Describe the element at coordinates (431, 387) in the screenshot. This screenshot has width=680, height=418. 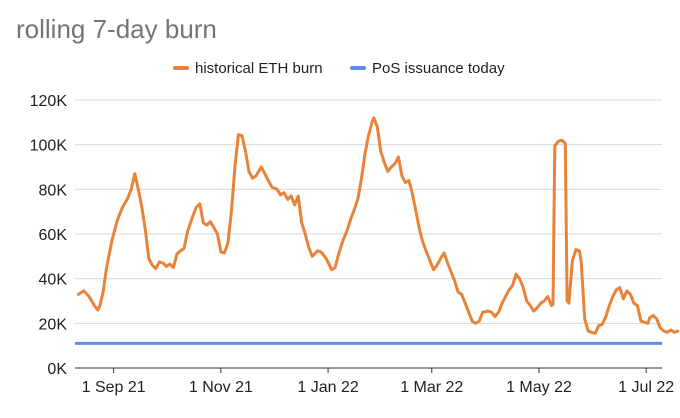
I see `x-tick-label: 1 Mar 22` at that location.